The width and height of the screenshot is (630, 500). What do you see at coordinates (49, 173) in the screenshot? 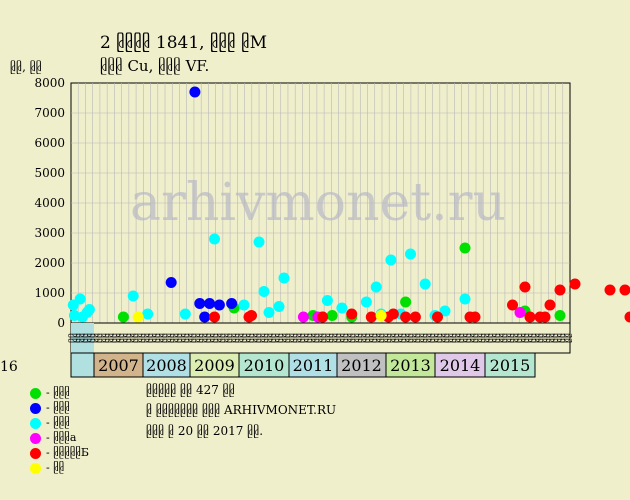
I see `y-tick-label: 5000` at bounding box center [49, 173].